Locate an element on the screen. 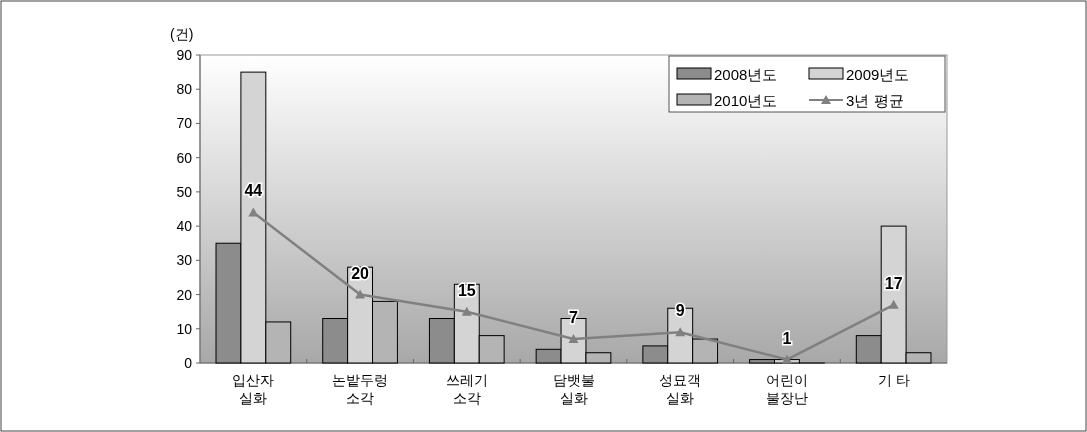 This screenshot has width=1087, height=432. data-label: 1 is located at coordinates (787, 338).